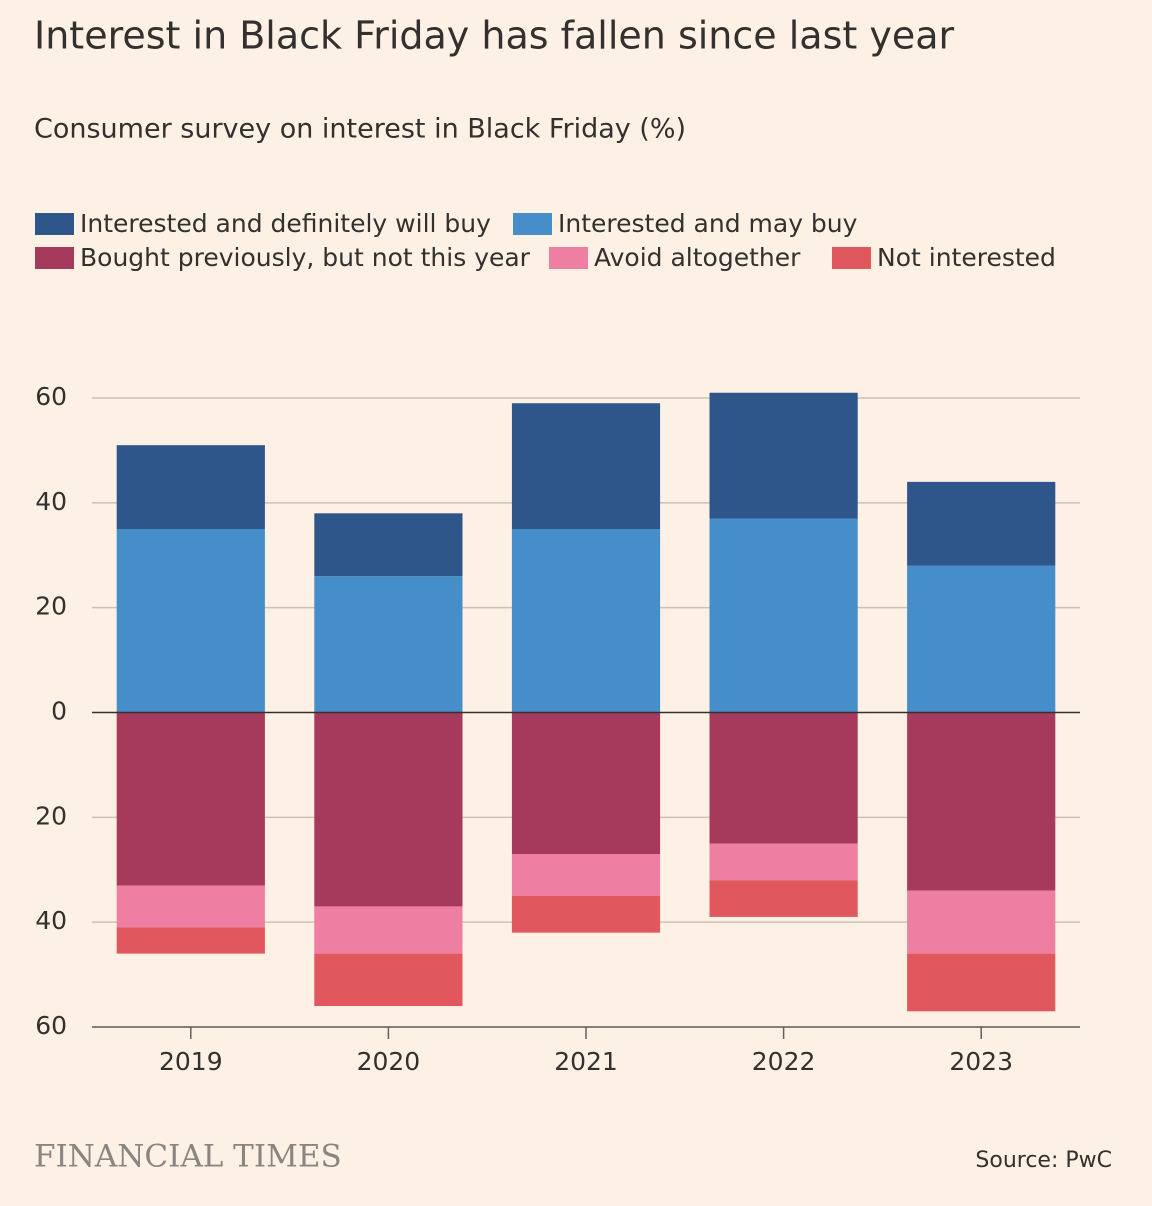 Image resolution: width=1152 pixels, height=1206 pixels. What do you see at coordinates (981, 1061) in the screenshot?
I see `x-tick-label: 2023` at bounding box center [981, 1061].